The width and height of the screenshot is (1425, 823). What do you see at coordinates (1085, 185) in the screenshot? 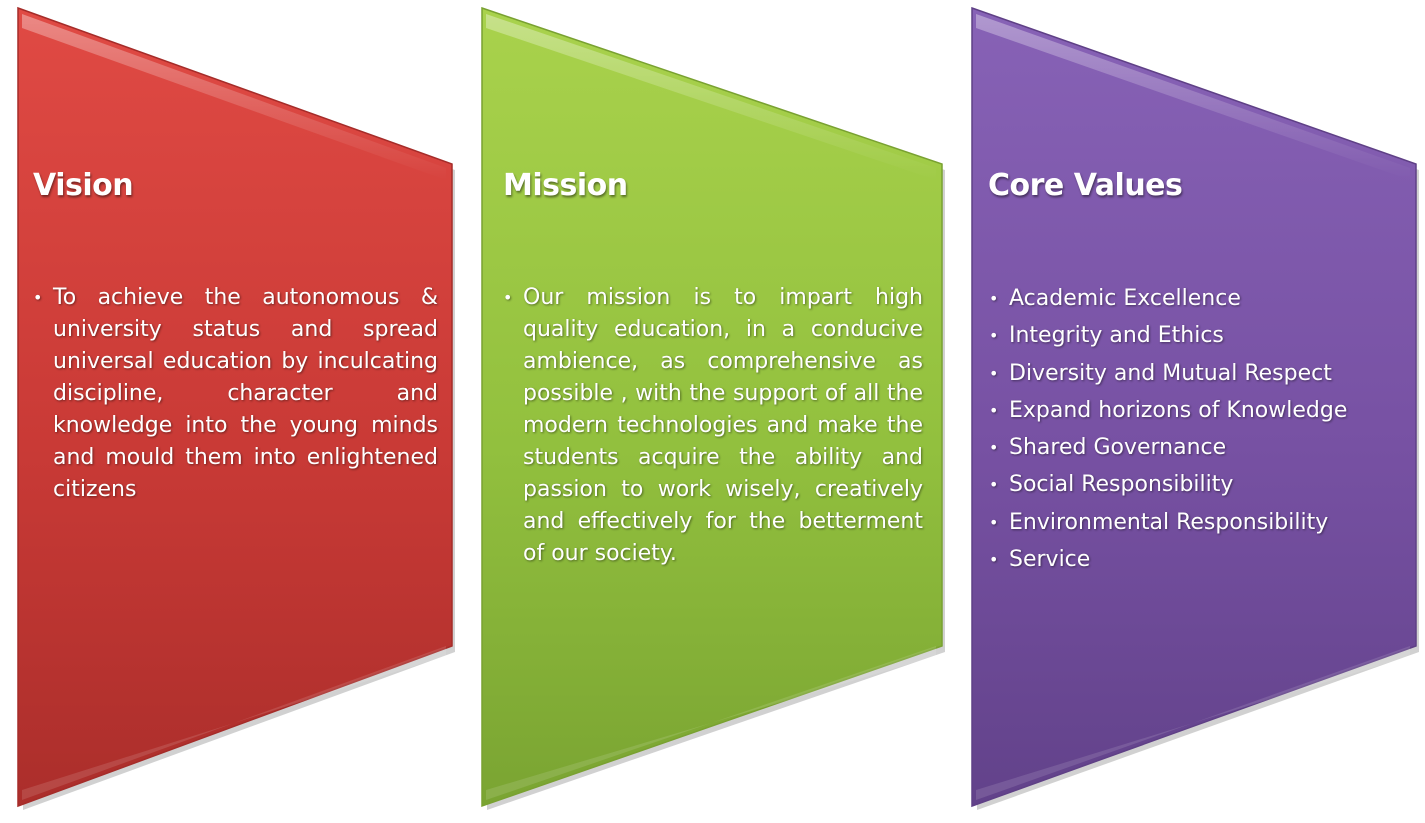
I see `core-values-title: Core Values` at bounding box center [1085, 185].